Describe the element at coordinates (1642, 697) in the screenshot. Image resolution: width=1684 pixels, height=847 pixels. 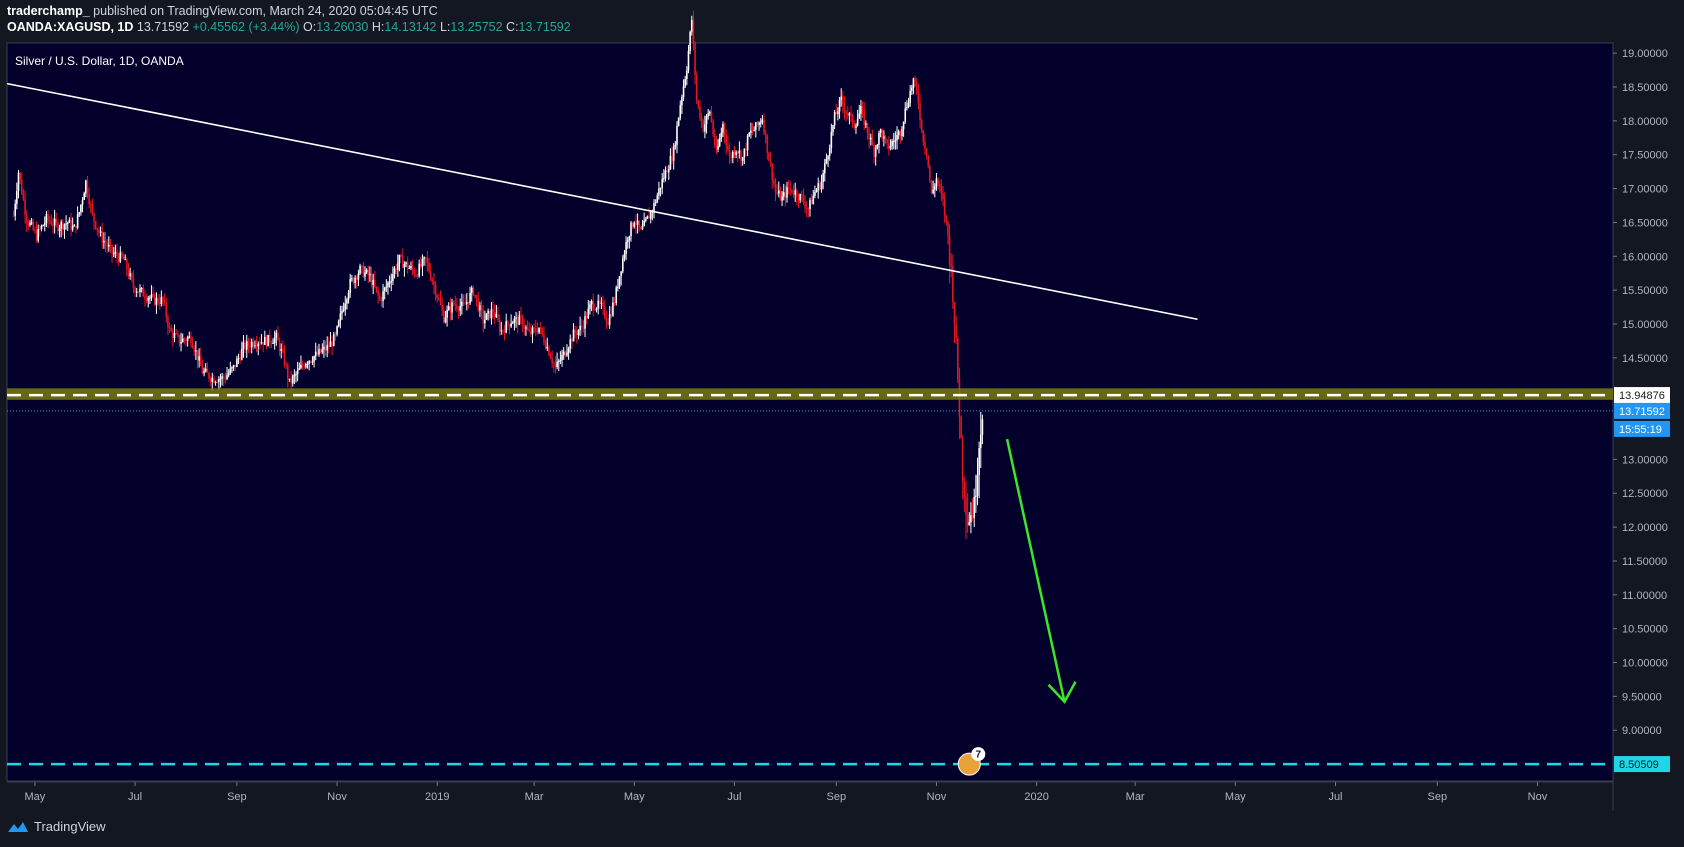
I see `y-tick-label: 9.50000` at that location.